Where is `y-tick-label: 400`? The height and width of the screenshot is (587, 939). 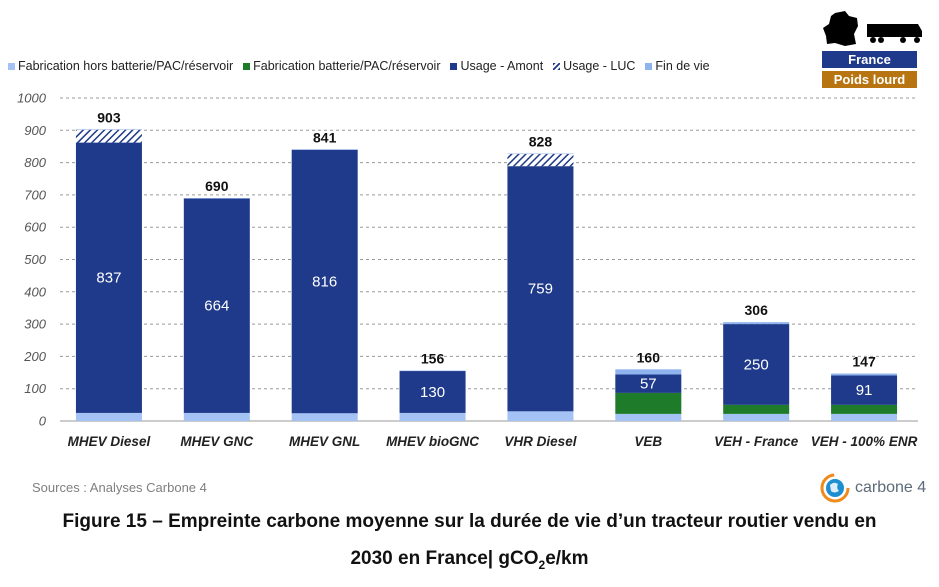
y-tick-label: 400 is located at coordinates (35, 291).